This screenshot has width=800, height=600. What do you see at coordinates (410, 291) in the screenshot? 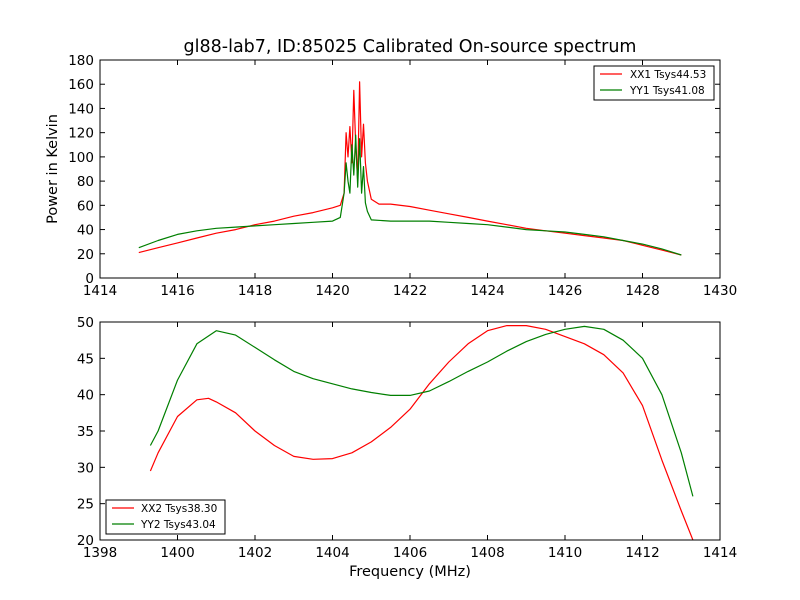
I see `x-tick-label: 1422` at bounding box center [410, 291].